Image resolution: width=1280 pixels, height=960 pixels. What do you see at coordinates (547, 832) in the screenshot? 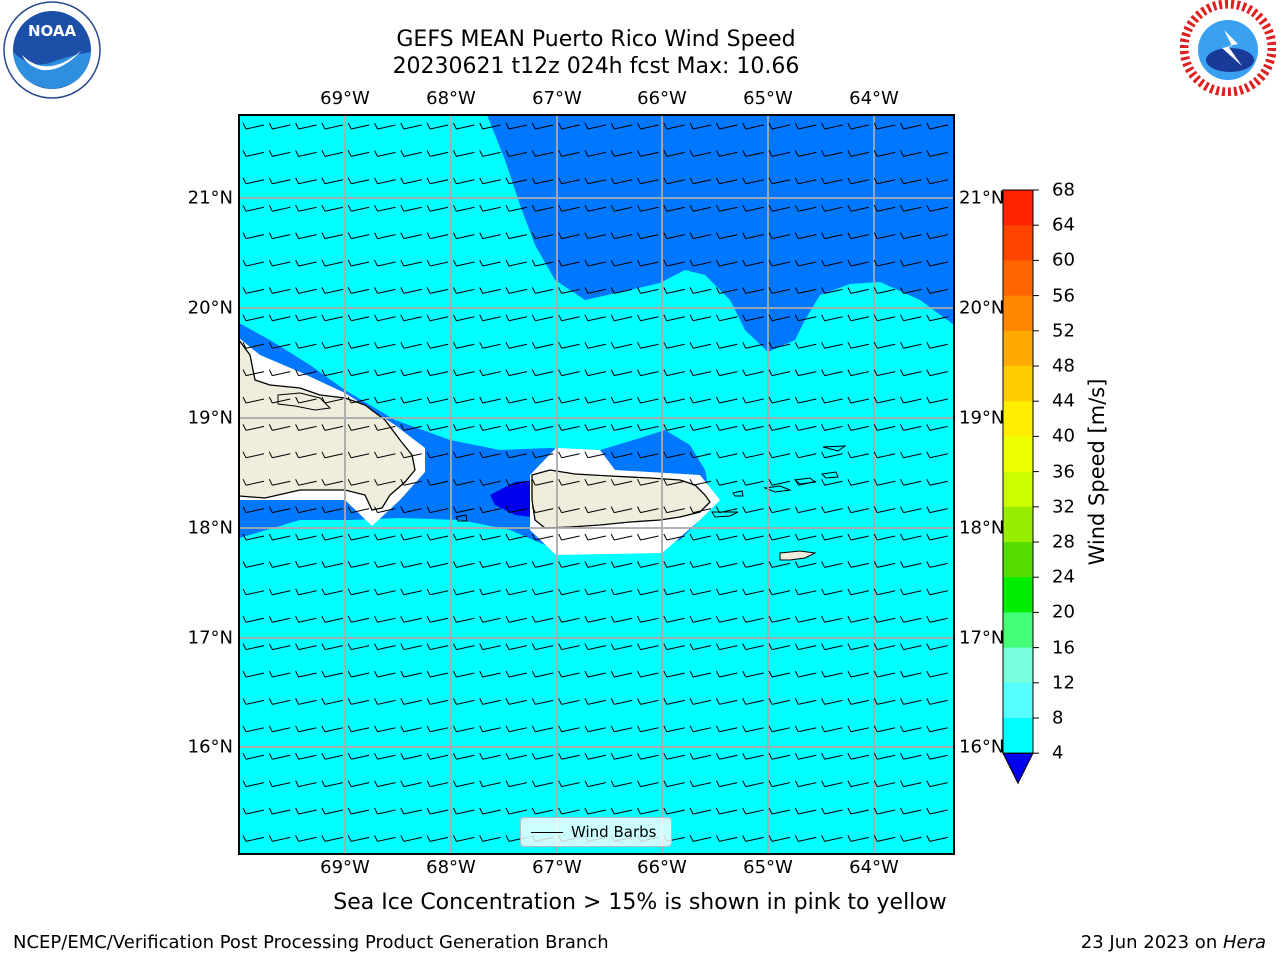
I see `wind-barb-legend-line` at bounding box center [547, 832].